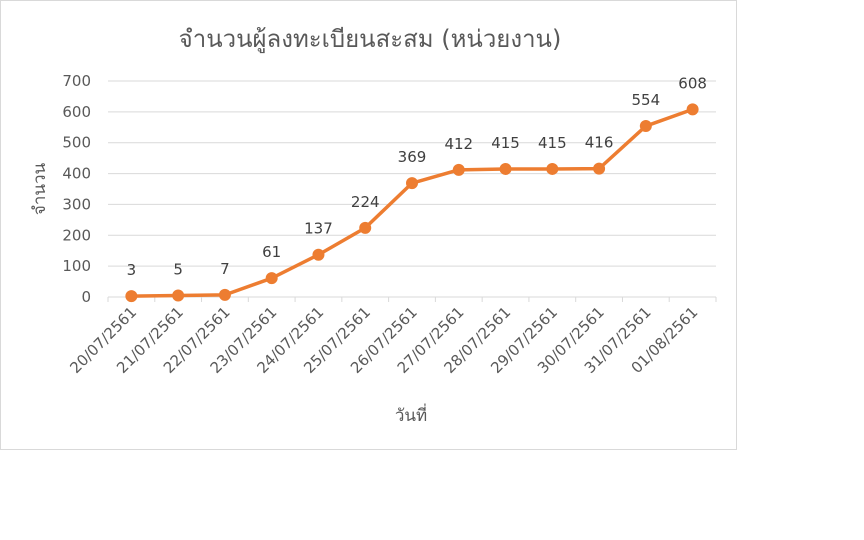 The image size is (864, 540). What do you see at coordinates (271, 252) in the screenshot?
I see `data-label: 61` at bounding box center [271, 252].